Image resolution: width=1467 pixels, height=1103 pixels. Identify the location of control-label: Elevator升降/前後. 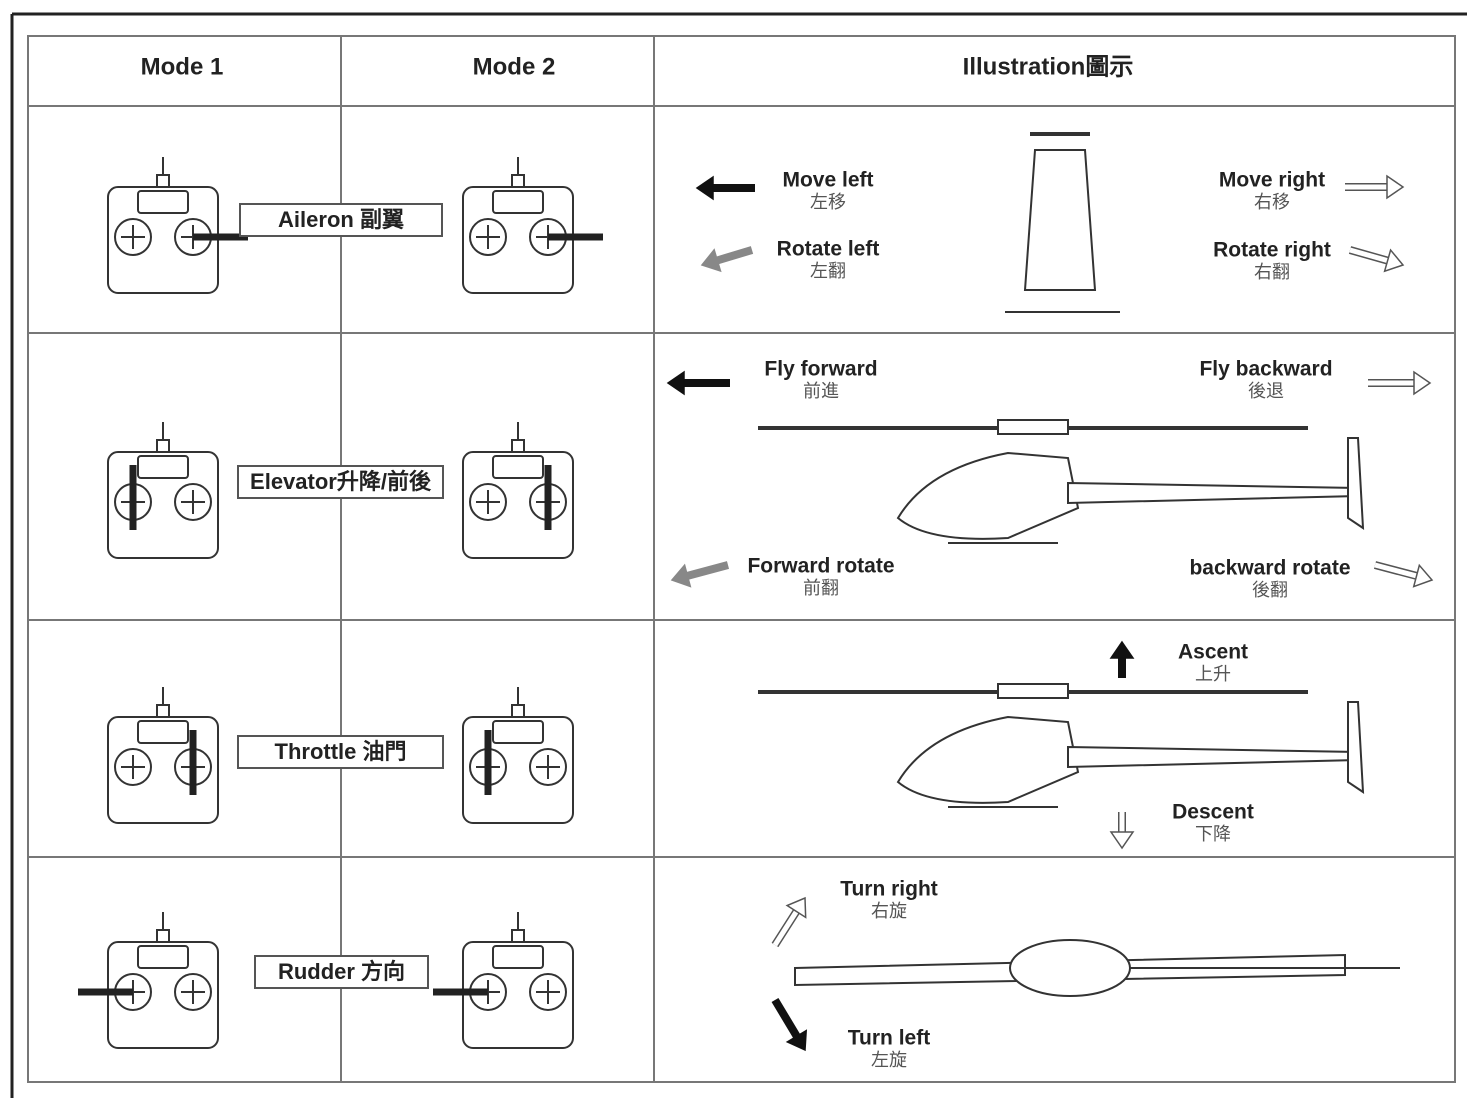
(341, 481).